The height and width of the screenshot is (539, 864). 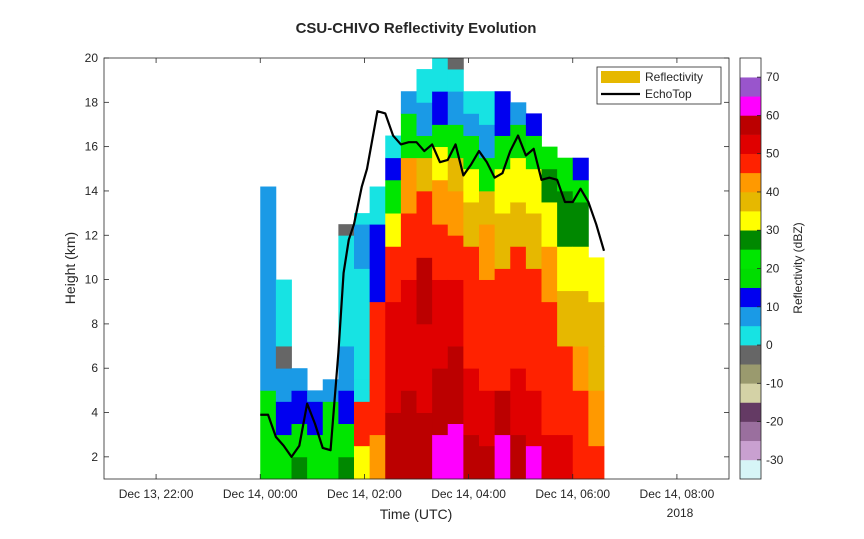 What do you see at coordinates (773, 77) in the screenshot?
I see `colorbar-tick-label: 70` at bounding box center [773, 77].